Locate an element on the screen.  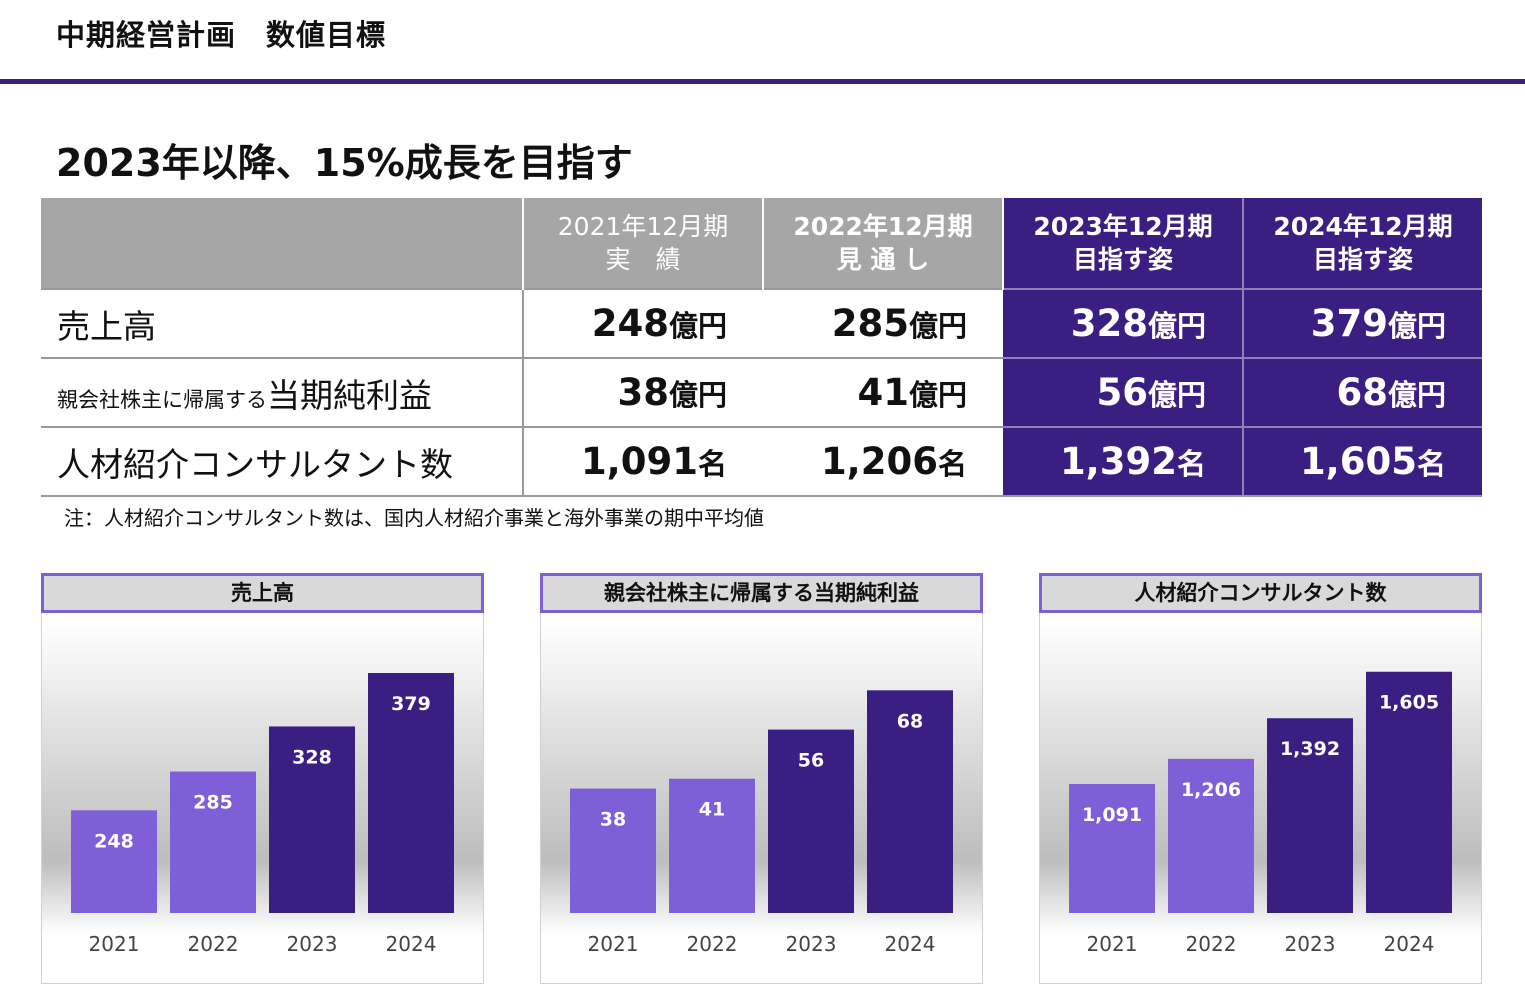
table-row-consultants: 人材紹介コンサルタント数 1,091名 1,206名 1,392名 1,605名 is located at coordinates (761, 461).